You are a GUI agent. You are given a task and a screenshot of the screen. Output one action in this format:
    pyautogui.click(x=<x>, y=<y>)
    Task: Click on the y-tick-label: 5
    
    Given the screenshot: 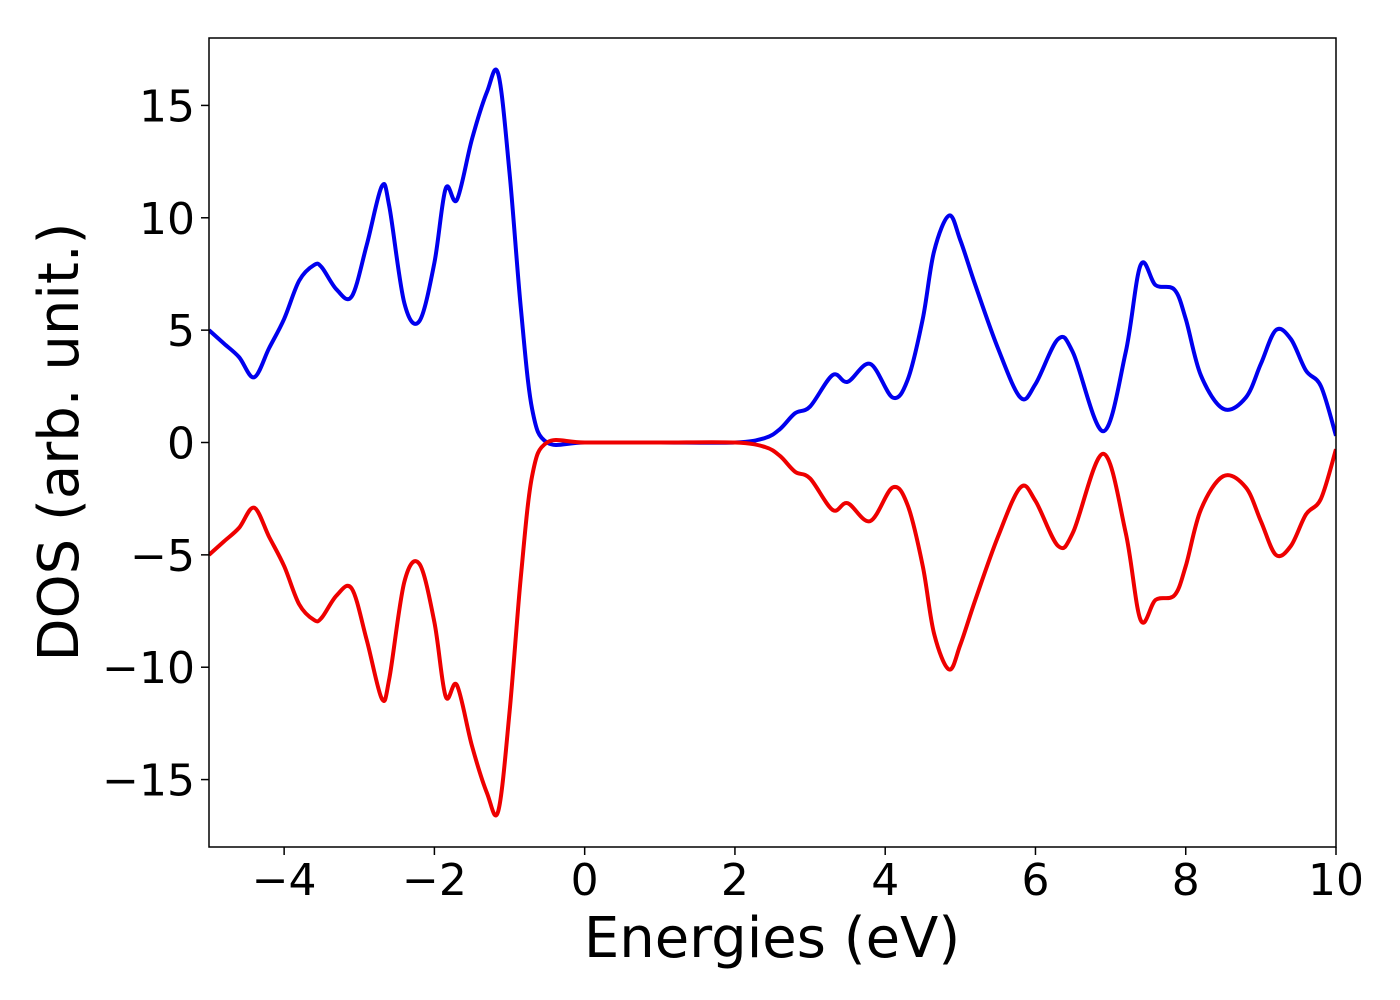 What is the action you would take?
    pyautogui.click(x=181, y=331)
    